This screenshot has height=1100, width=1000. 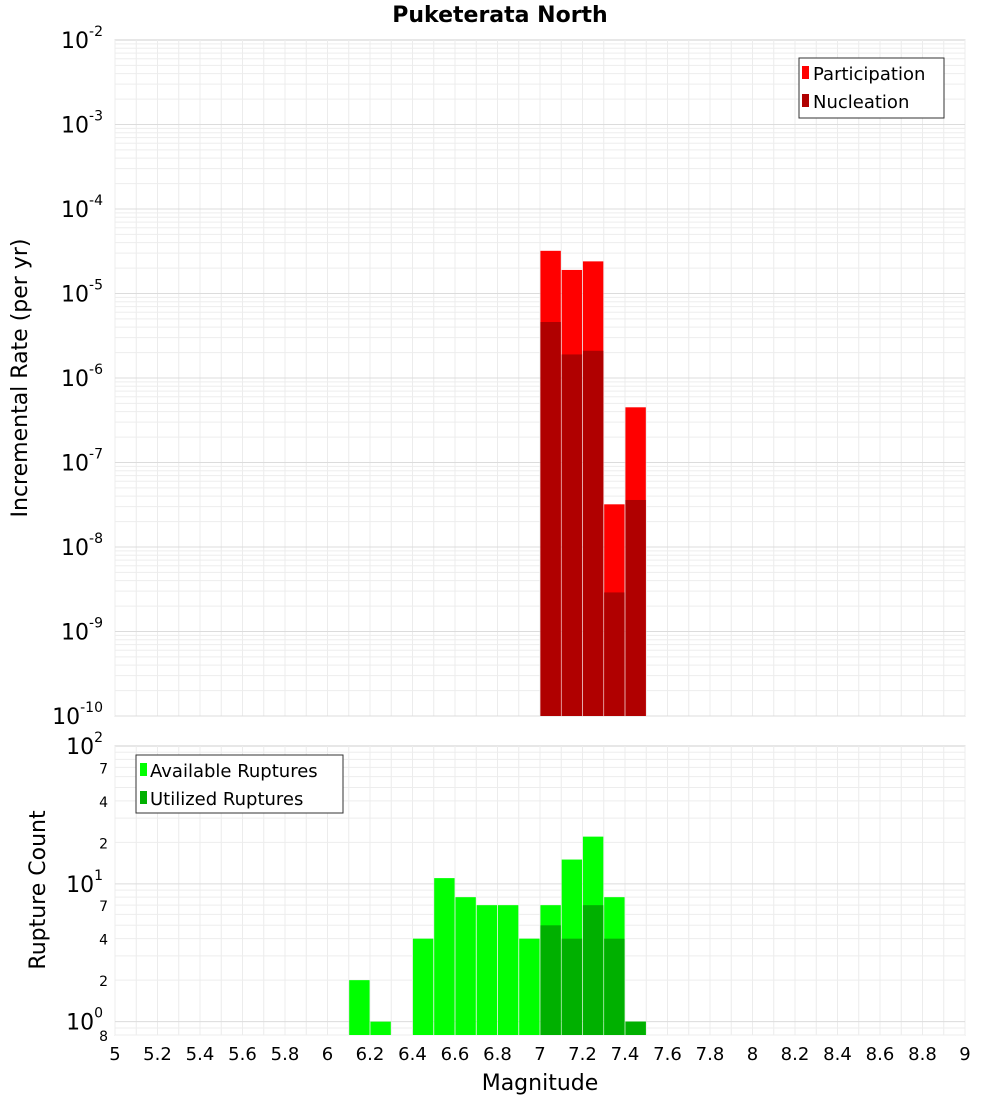 What do you see at coordinates (412, 1054) in the screenshot?
I see `x-tick-label: 6.4` at bounding box center [412, 1054].